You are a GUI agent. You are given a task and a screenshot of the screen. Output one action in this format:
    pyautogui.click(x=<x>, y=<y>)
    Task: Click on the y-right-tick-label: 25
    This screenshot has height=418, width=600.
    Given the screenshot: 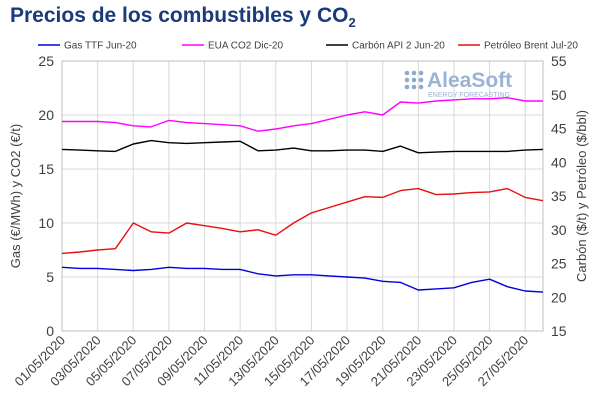 What is the action you would take?
    pyautogui.click(x=559, y=264)
    